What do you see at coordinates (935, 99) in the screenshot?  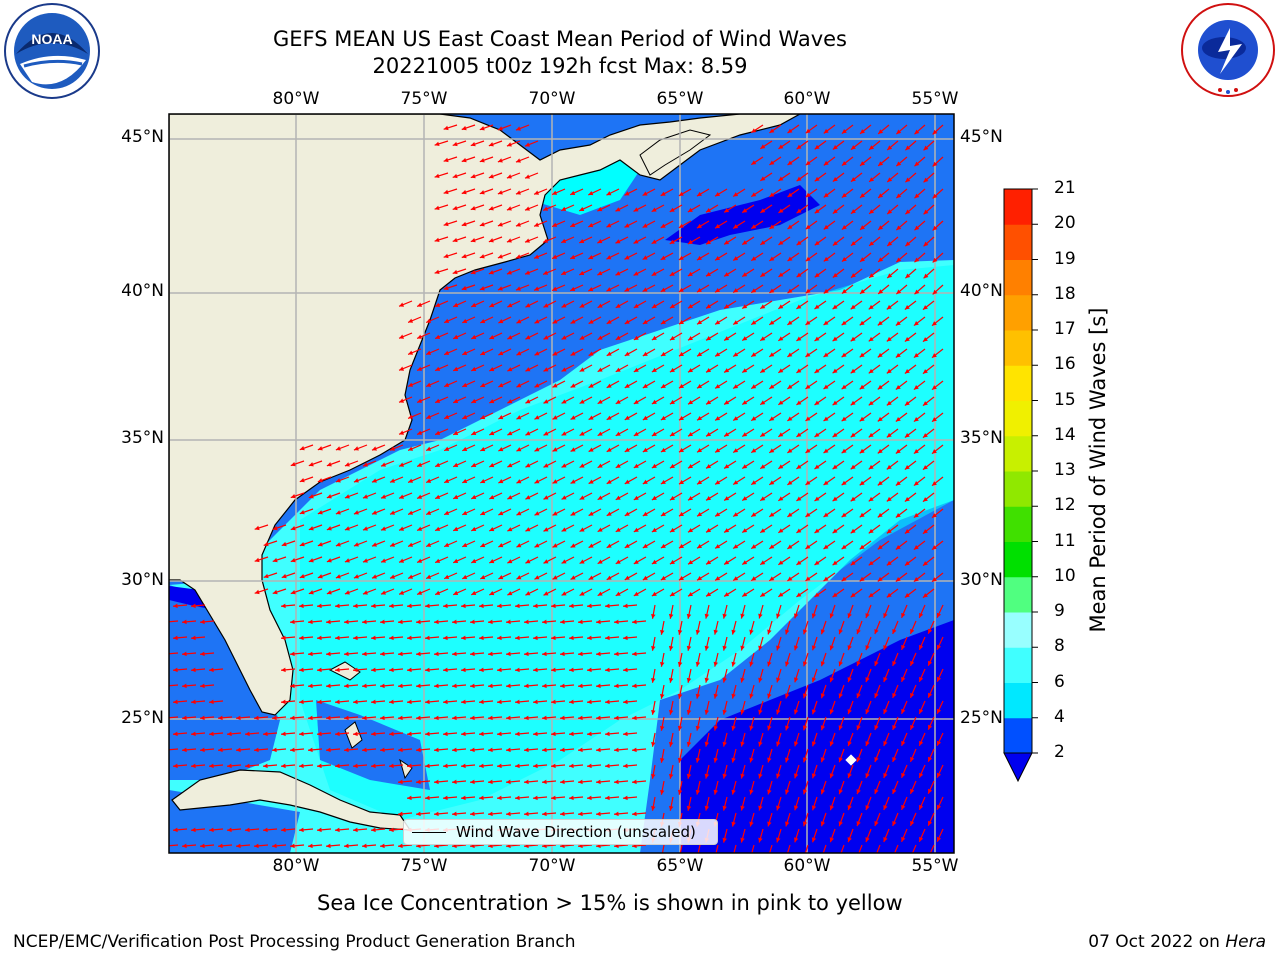 I see `lon-tick-top: 55°W` at bounding box center [935, 99].